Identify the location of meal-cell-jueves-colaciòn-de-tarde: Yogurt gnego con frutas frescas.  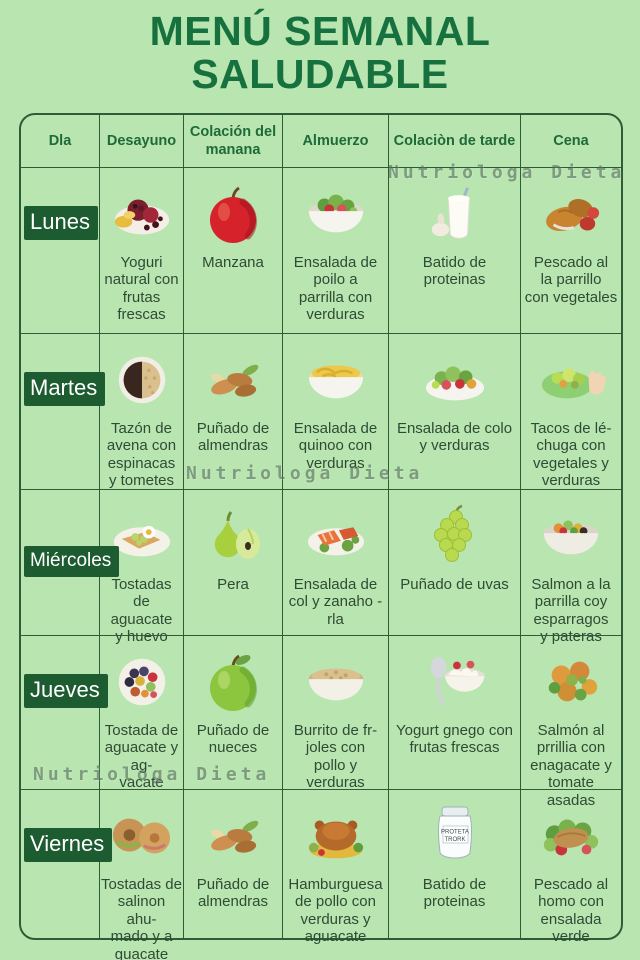
(454, 712).